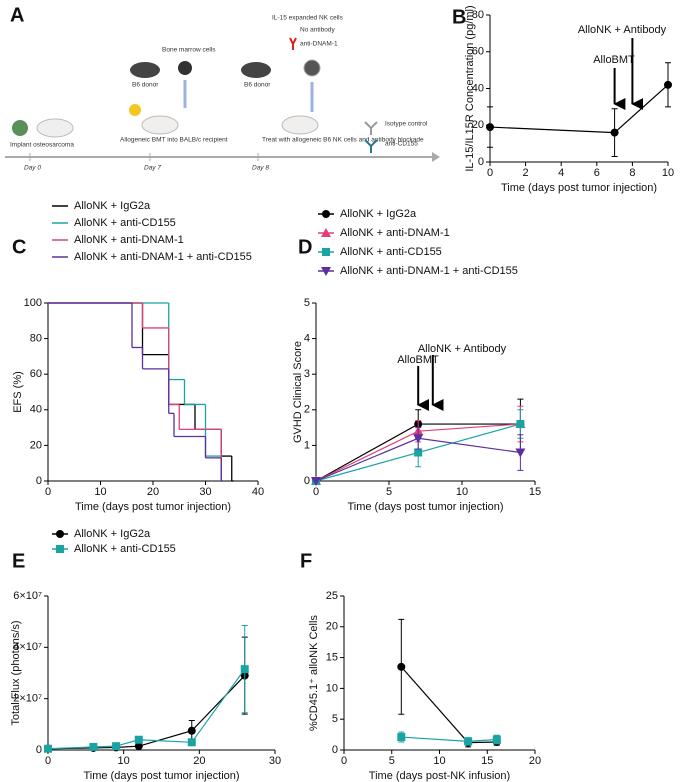  Describe the element at coordinates (314, 673) in the screenshot. I see `y-axis-label: %CD45.1⁺ alloNK Cells` at that location.